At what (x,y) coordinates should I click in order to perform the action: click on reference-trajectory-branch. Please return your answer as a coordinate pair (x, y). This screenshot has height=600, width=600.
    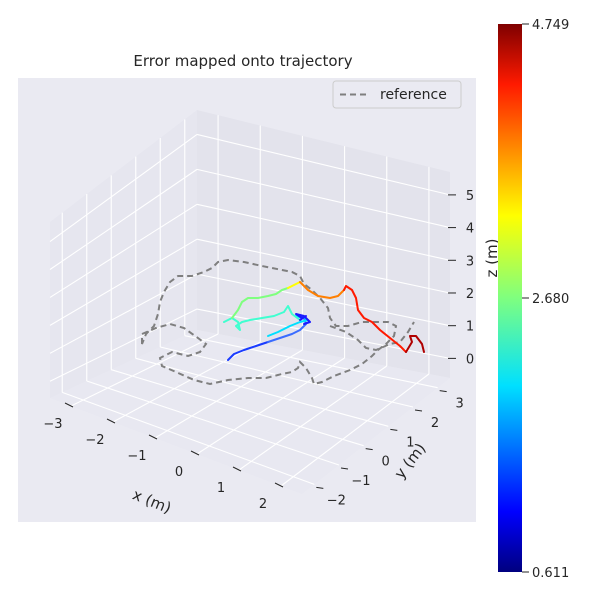
    Looking at the image, I should click on (372, 336).